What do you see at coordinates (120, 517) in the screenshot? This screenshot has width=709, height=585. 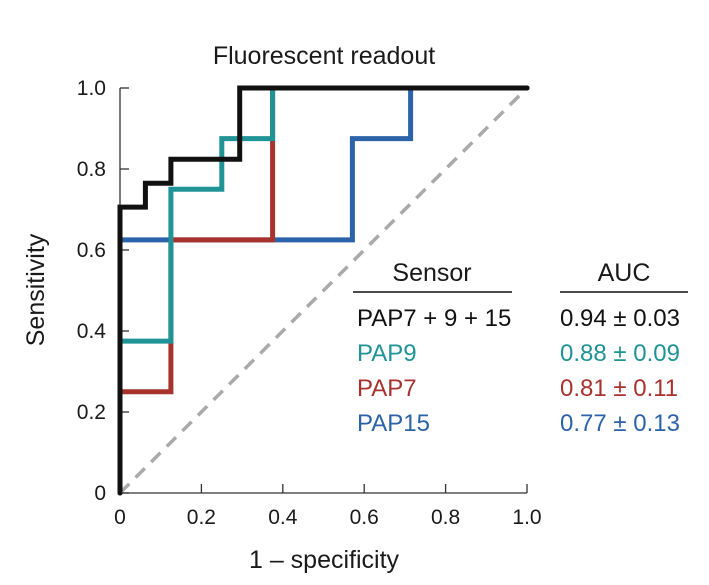 I see `x-tick-label: 0` at bounding box center [120, 517].